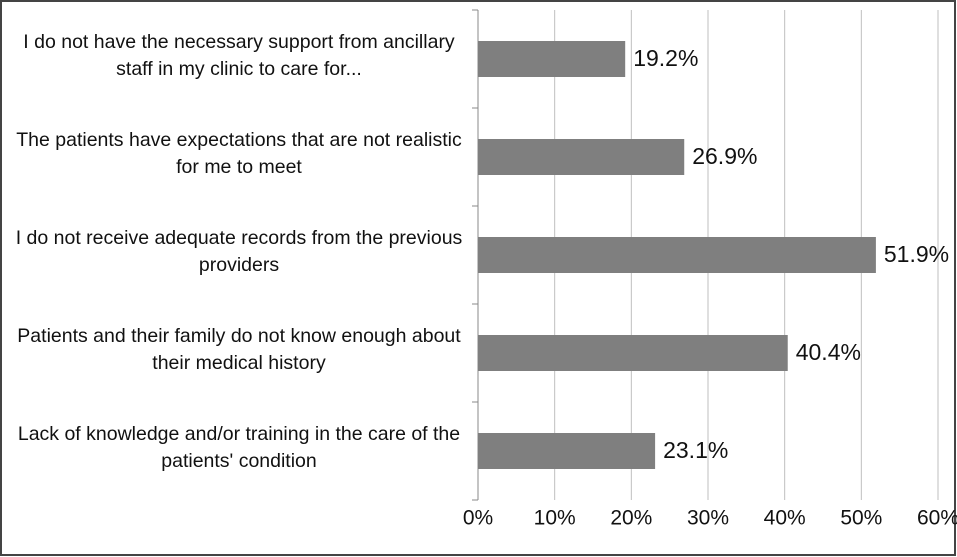  What do you see at coordinates (916, 254) in the screenshot?
I see `data-label: 51.9%` at bounding box center [916, 254].